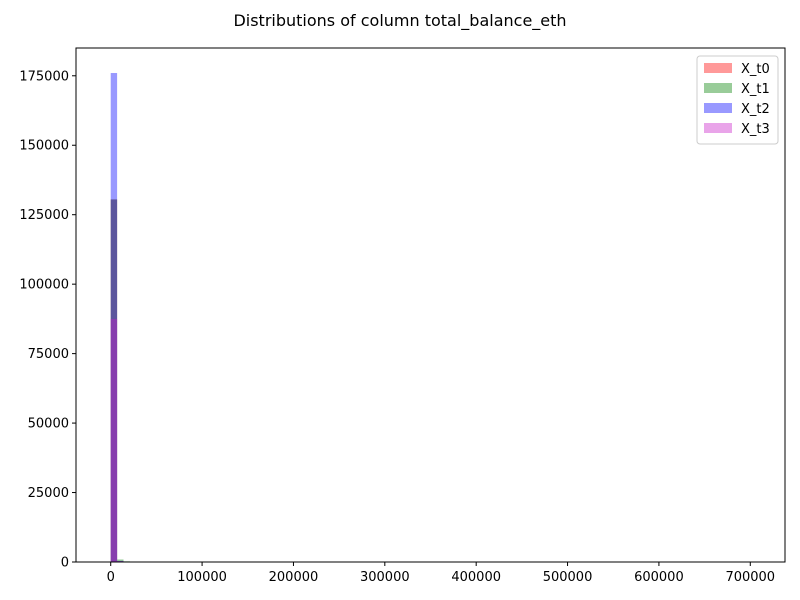  Describe the element at coordinates (65, 563) in the screenshot. I see `y-tick-label: 0` at that location.